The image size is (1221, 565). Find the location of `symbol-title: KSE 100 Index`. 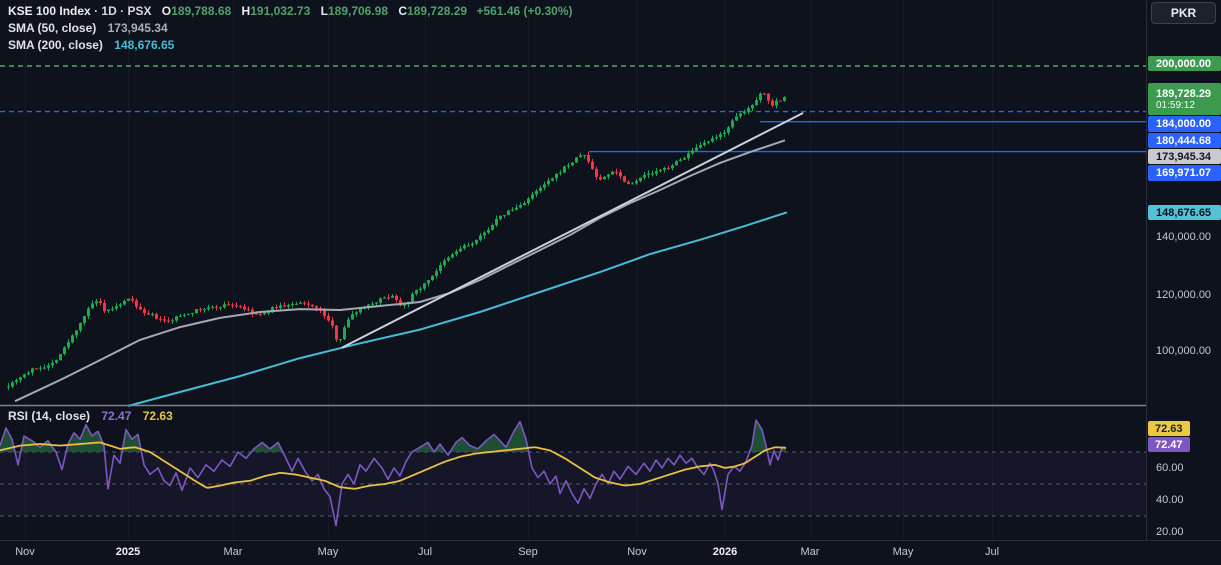

symbol-title: KSE 100 Index is located at coordinates (49, 11).